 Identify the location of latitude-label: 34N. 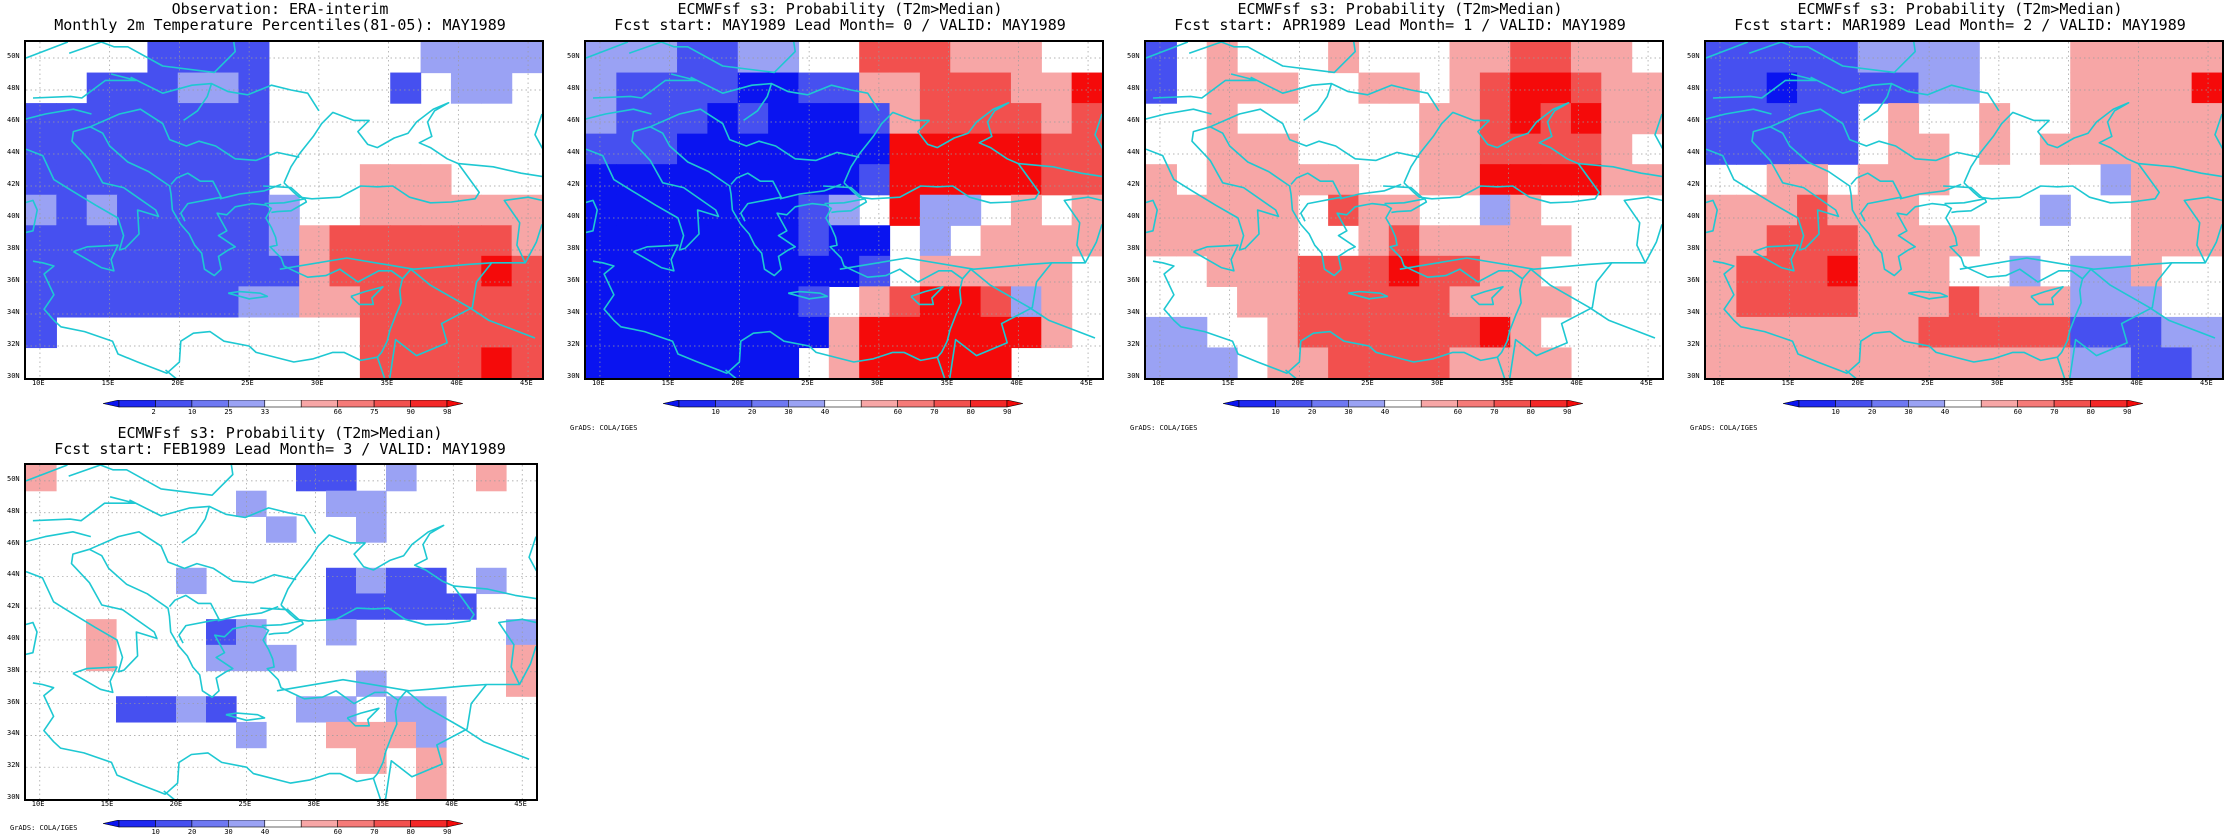
(13, 312).